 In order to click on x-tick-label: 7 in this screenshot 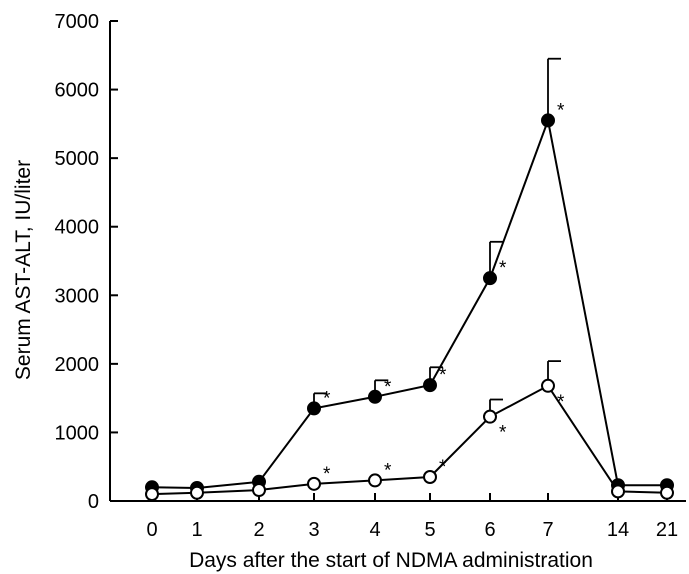, I will do `click(547, 530)`.